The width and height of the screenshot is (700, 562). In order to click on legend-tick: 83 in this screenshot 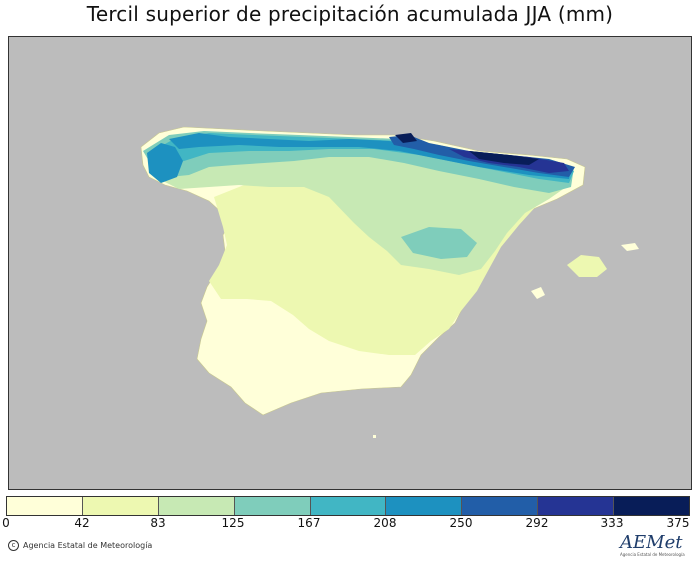, I will do `click(158, 523)`.